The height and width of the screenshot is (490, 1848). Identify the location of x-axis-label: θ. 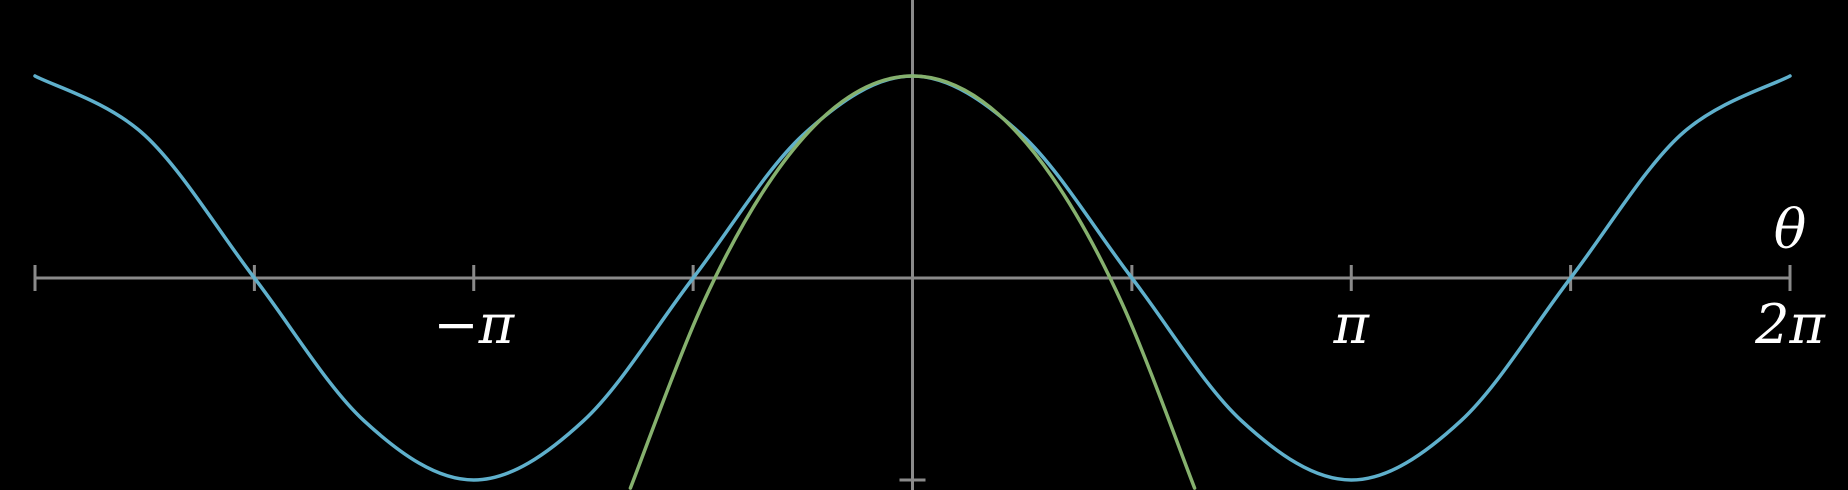
(1790, 229).